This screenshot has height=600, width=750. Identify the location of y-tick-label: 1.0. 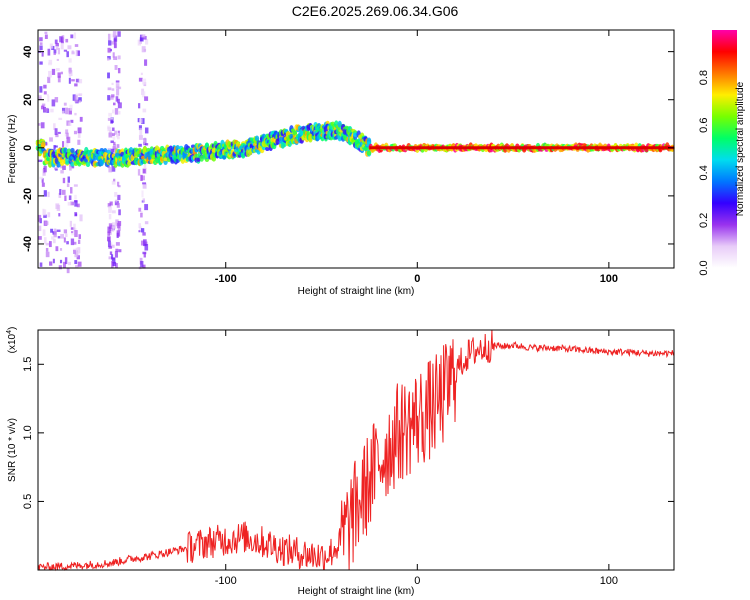
(28, 432).